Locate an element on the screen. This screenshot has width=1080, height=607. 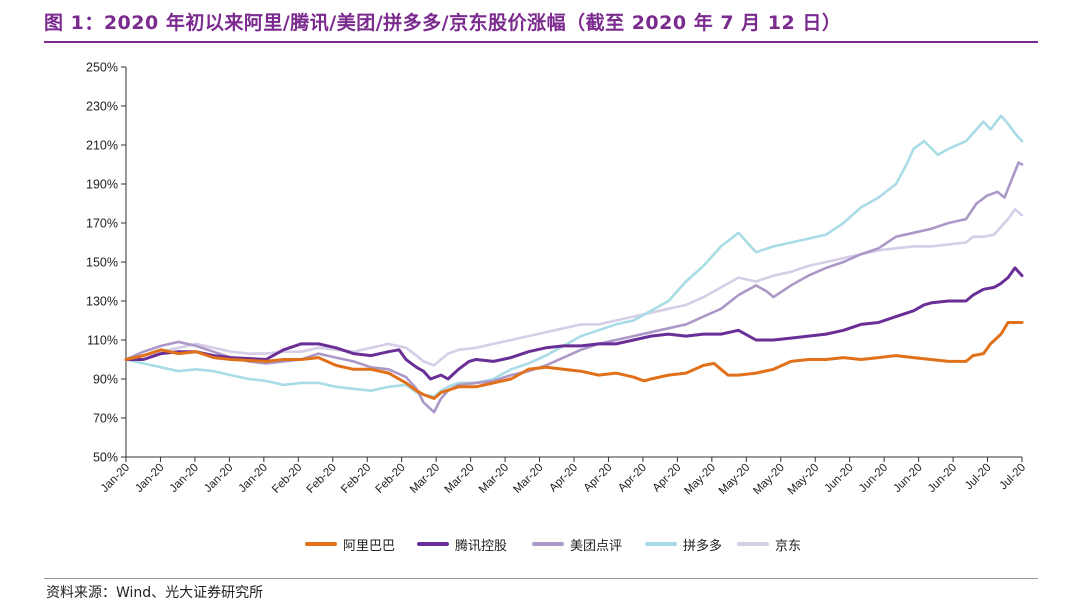
legend-swatch-jd is located at coordinates (753, 544).